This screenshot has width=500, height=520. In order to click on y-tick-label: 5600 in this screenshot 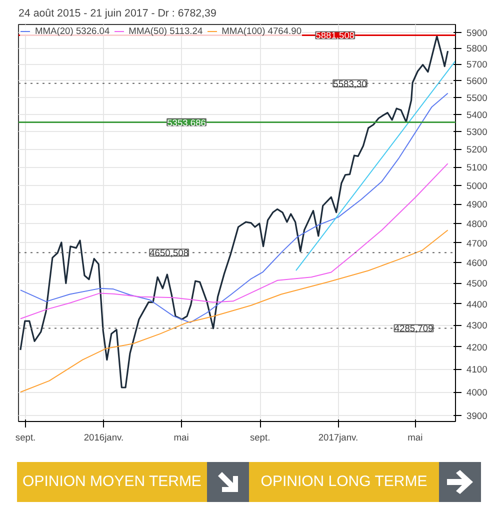, I will do `click(477, 81)`.